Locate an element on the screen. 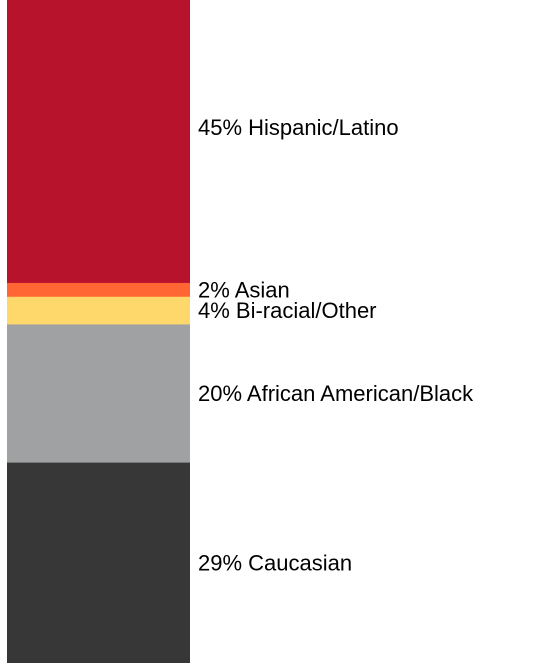  segment-label-1: 2% Asian is located at coordinates (244, 289).